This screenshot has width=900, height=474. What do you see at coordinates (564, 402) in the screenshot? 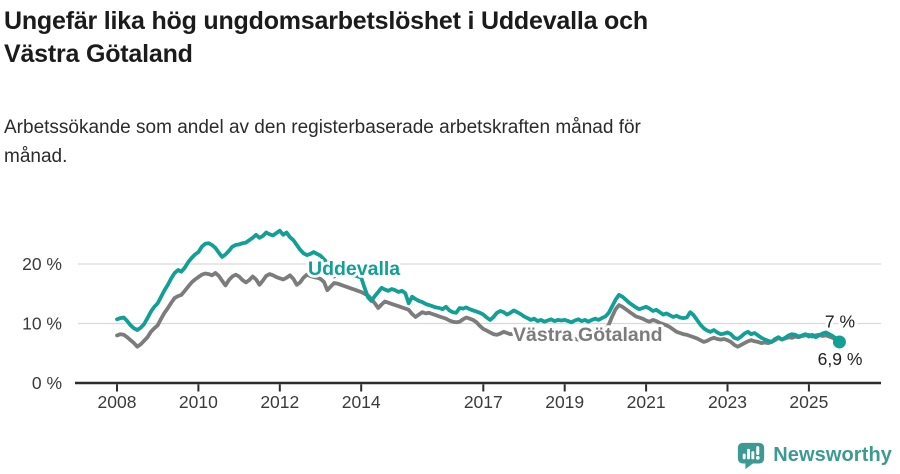
I see `x-tick-label-2019: 2019` at bounding box center [564, 402].